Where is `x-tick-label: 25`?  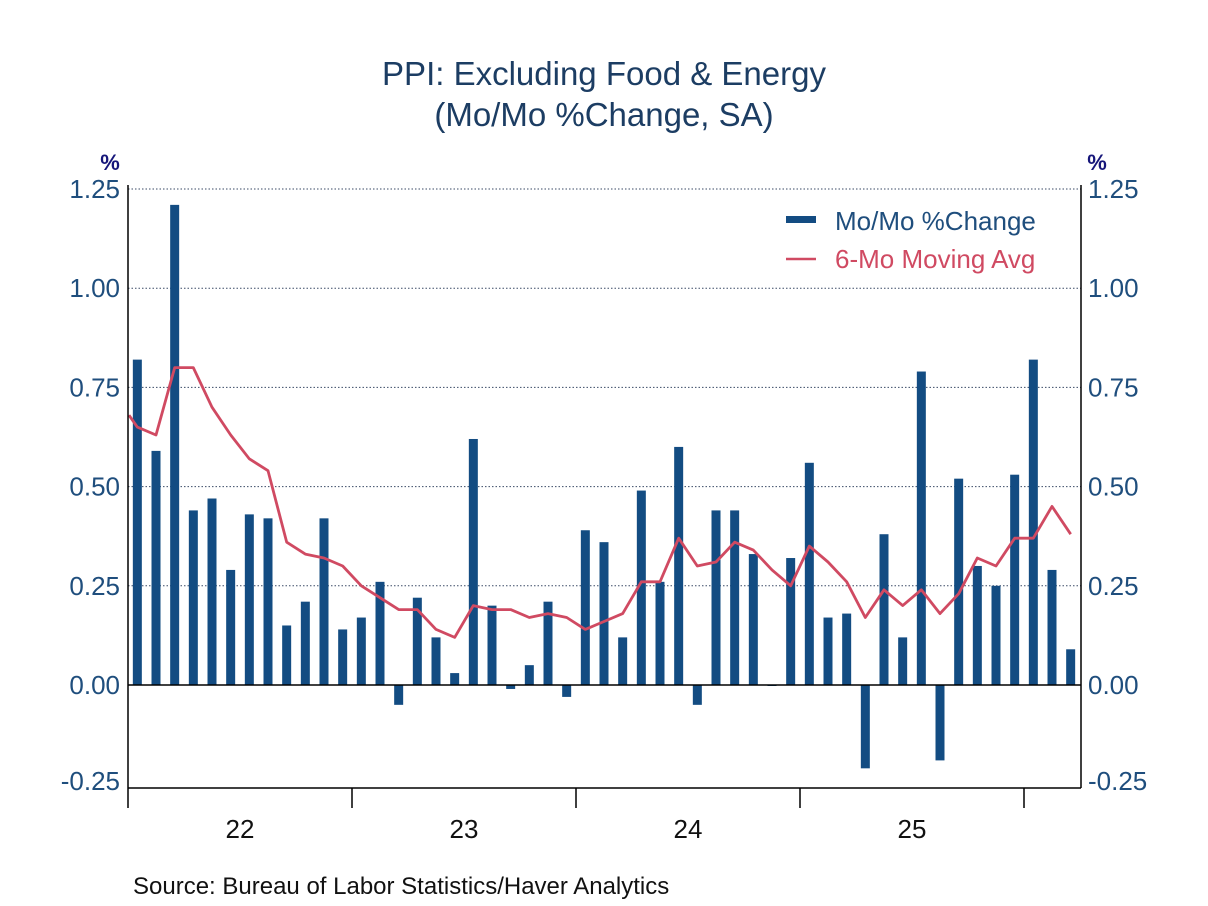
x-tick-label: 25 is located at coordinates (912, 829).